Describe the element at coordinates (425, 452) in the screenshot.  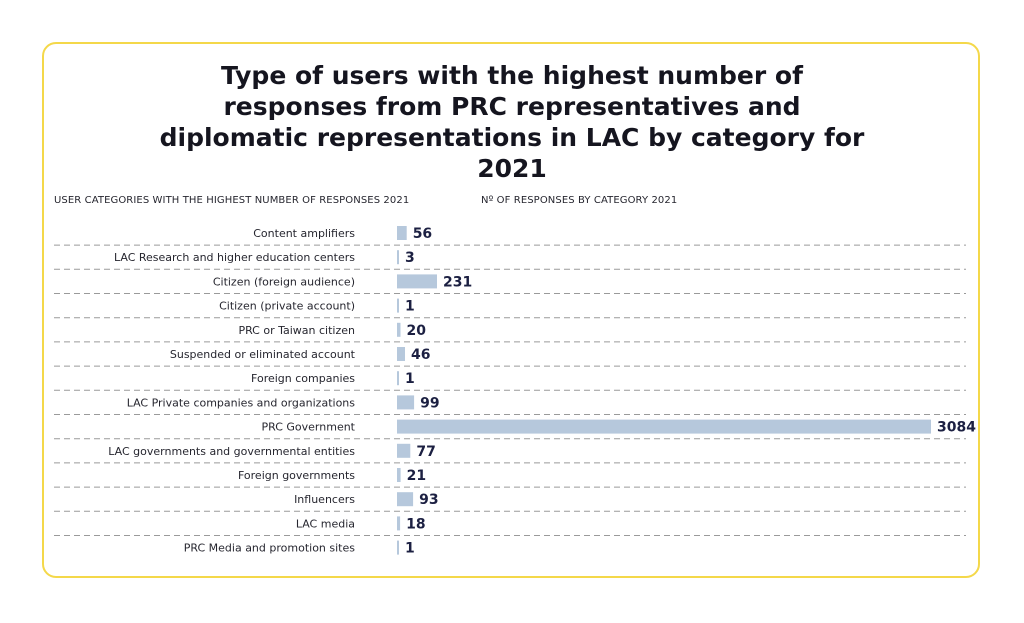
I see `value-label: 77` at that location.